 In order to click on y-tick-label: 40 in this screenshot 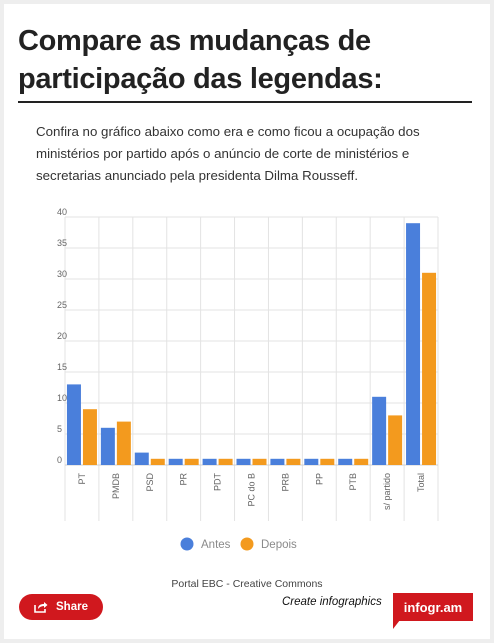, I will do `click(62, 212)`.